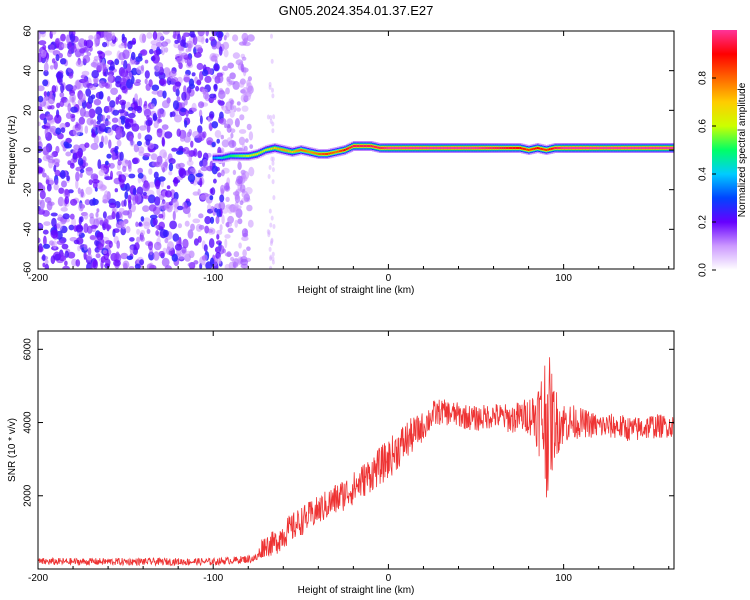  What do you see at coordinates (707, 174) in the screenshot?
I see `colorbar-ticks: 0.0 0.2 0.4 0.6 0.8` at bounding box center [707, 174].